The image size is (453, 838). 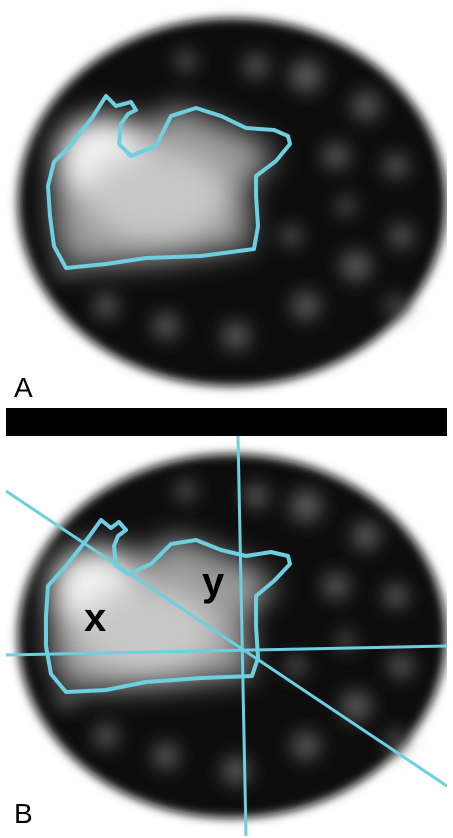 What do you see at coordinates (23, 813) in the screenshot?
I see `panel-b-label: B` at bounding box center [23, 813].